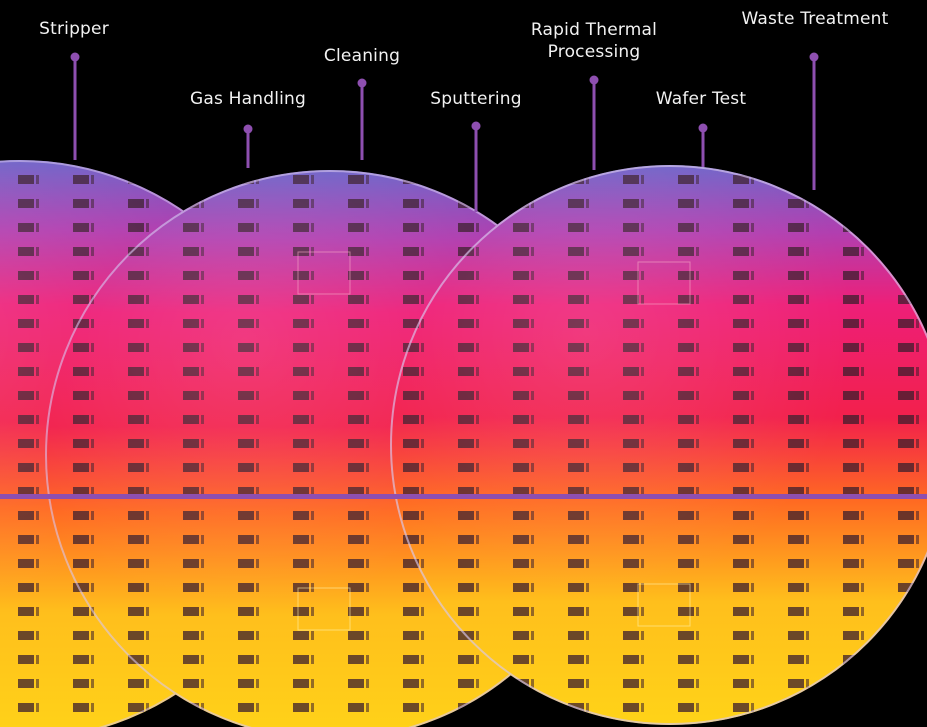  Describe the element at coordinates (703, 145) in the screenshot. I see `leader-wafer-test` at that location.